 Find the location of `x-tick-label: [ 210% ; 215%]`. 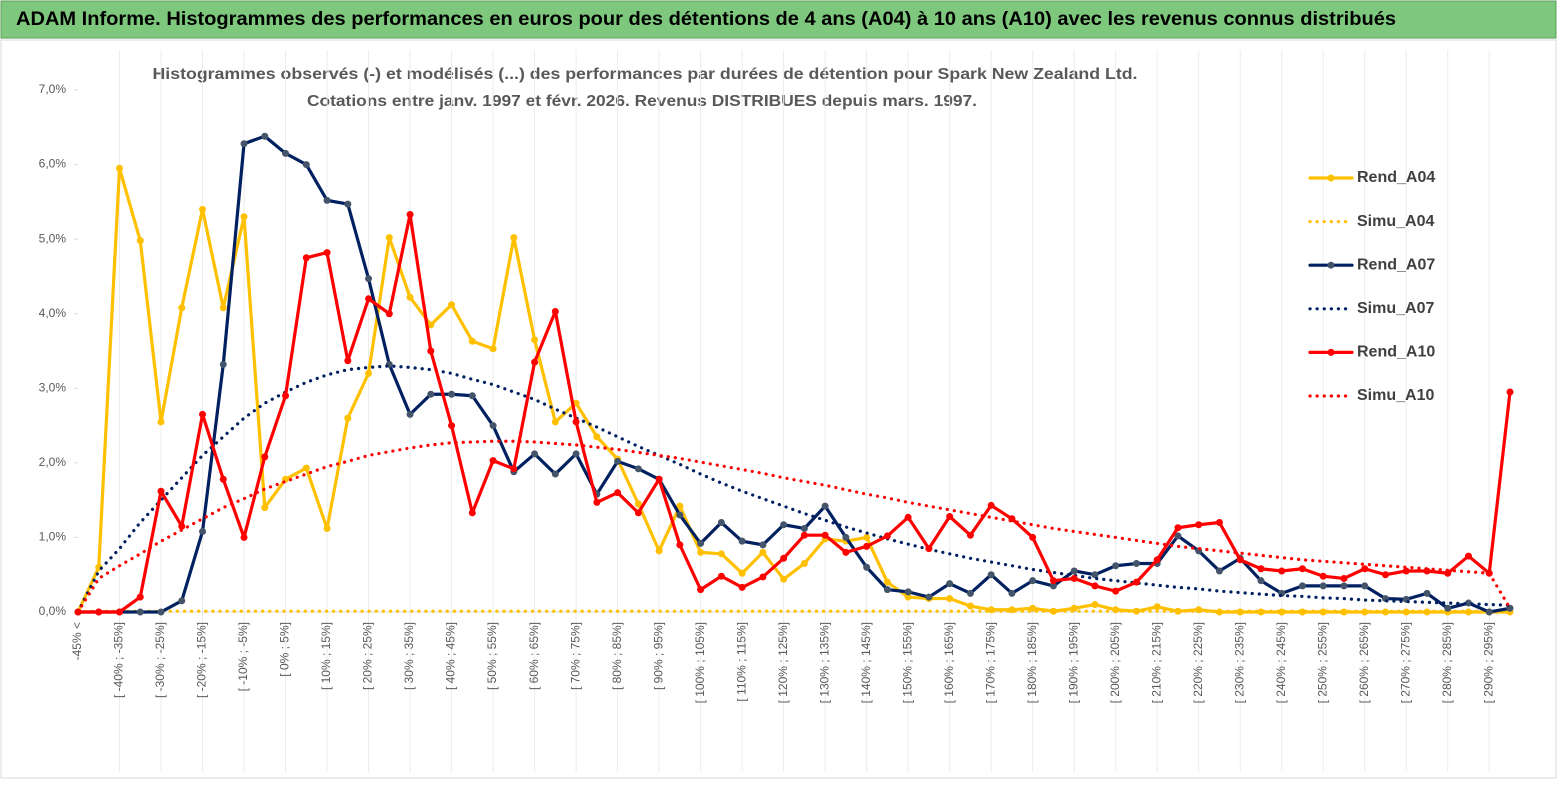

x-tick-label: [ 210% ; 215%] is located at coordinates (1156, 662).